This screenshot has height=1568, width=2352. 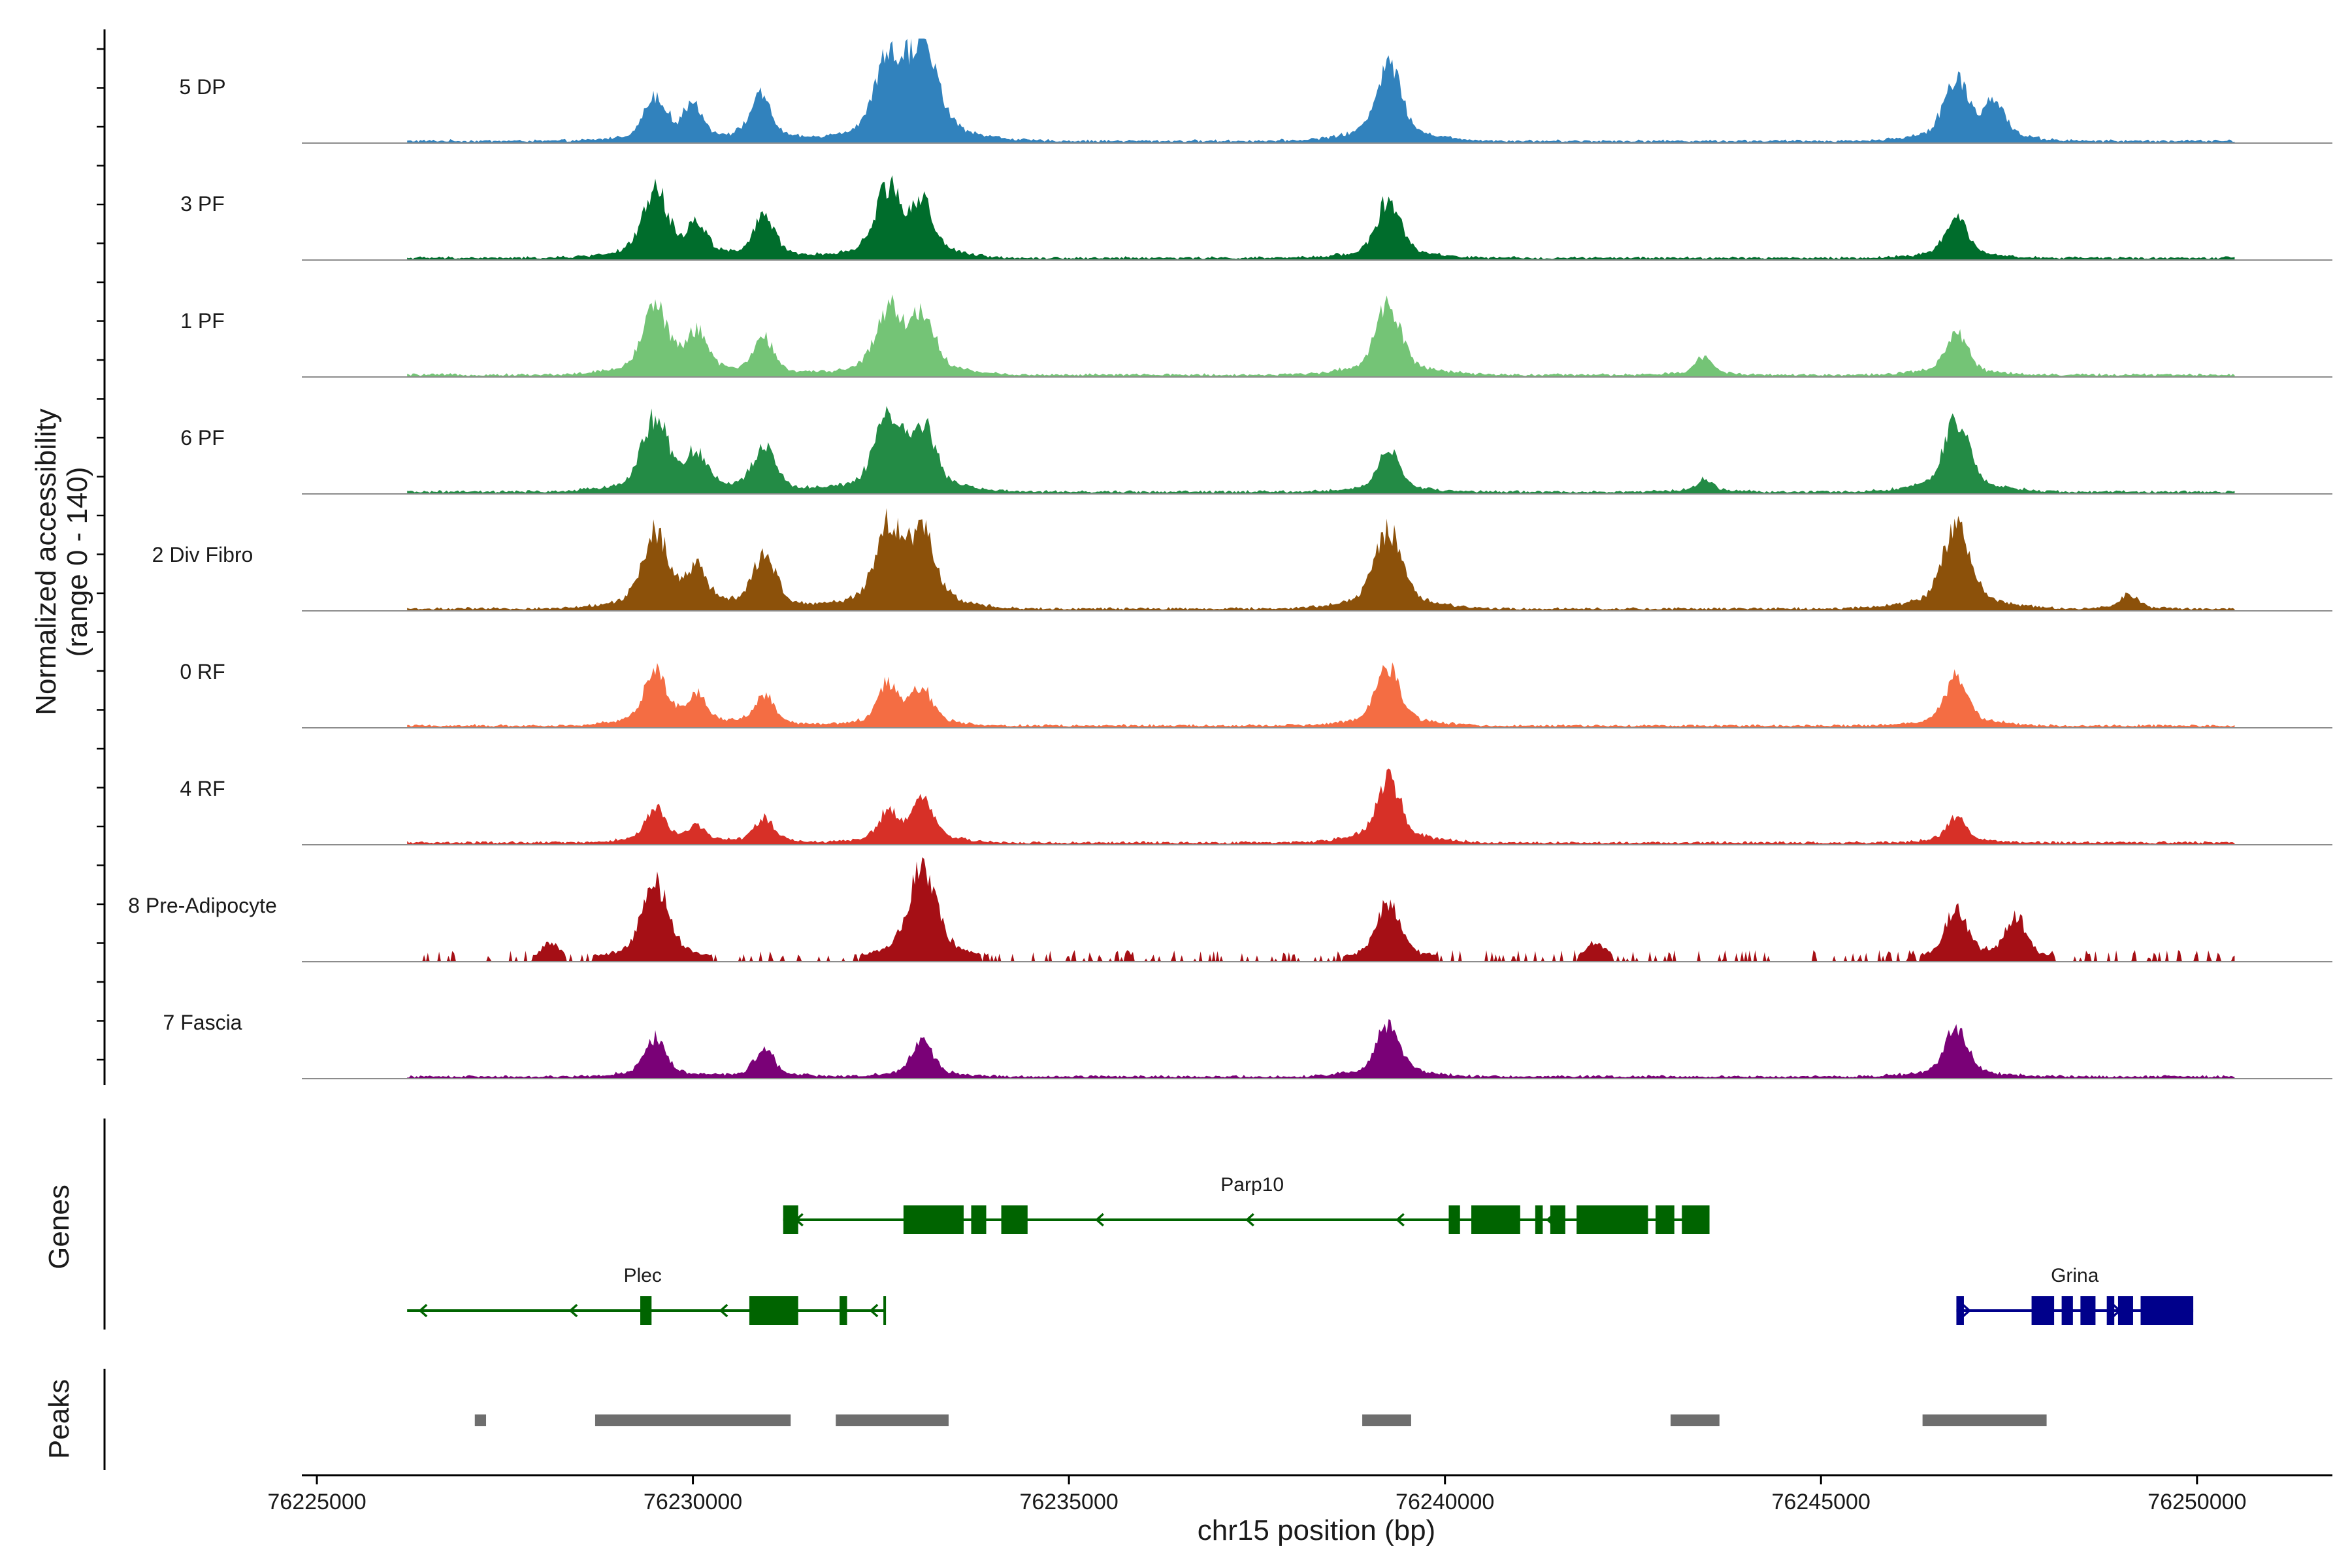 I want to click on track-label: 0 RF, so click(x=202, y=671).